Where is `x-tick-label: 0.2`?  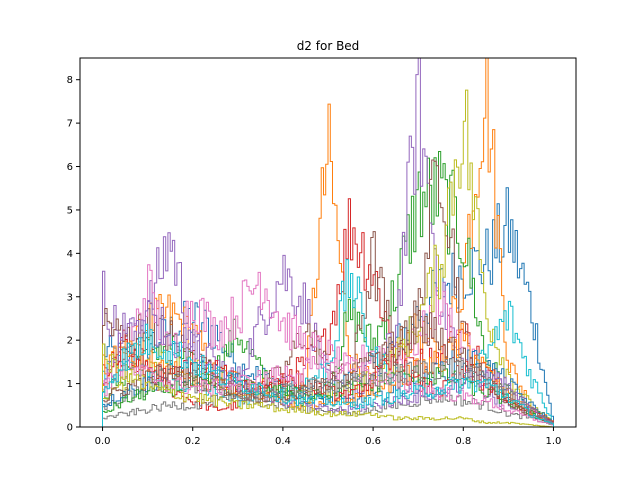 x-tick-label: 0.2 is located at coordinates (193, 441).